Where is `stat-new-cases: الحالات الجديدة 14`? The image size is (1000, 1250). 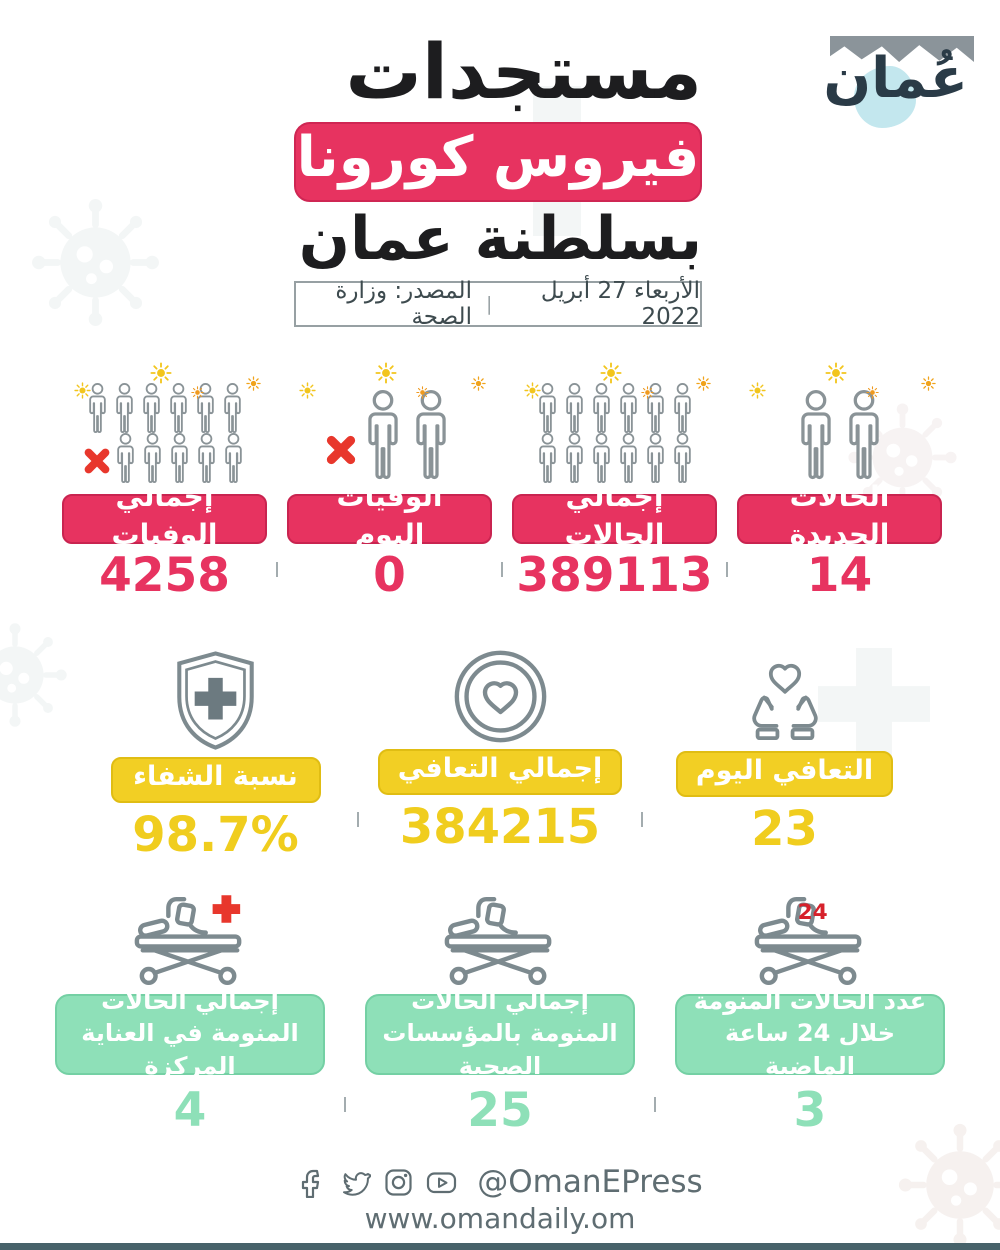
stat-new-cases: الحالات الجديدة 14 is located at coordinates (839, 485).